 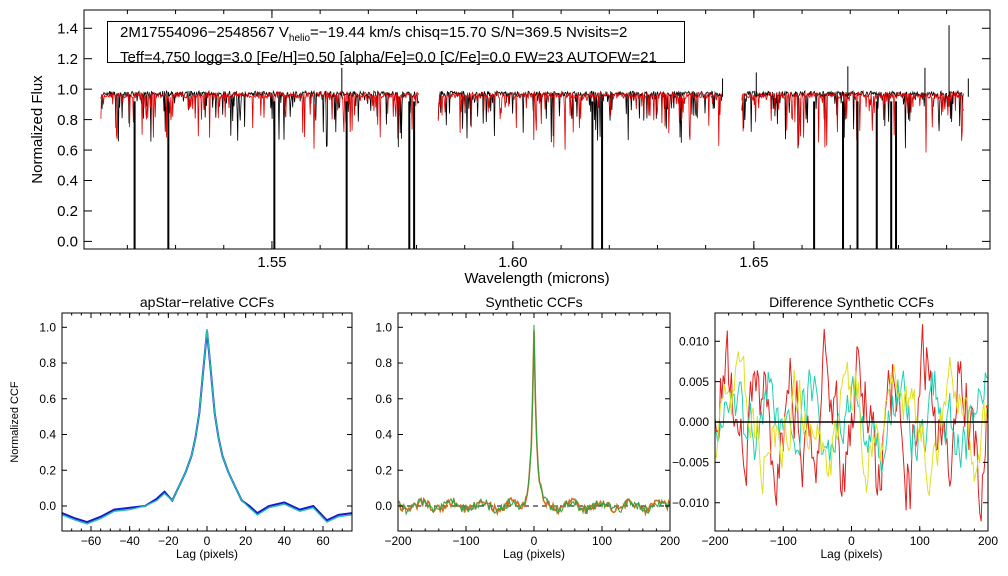 What do you see at coordinates (204, 32) in the screenshot?
I see `info-star-id: 2M17554096−2548567 V` at bounding box center [204, 32].